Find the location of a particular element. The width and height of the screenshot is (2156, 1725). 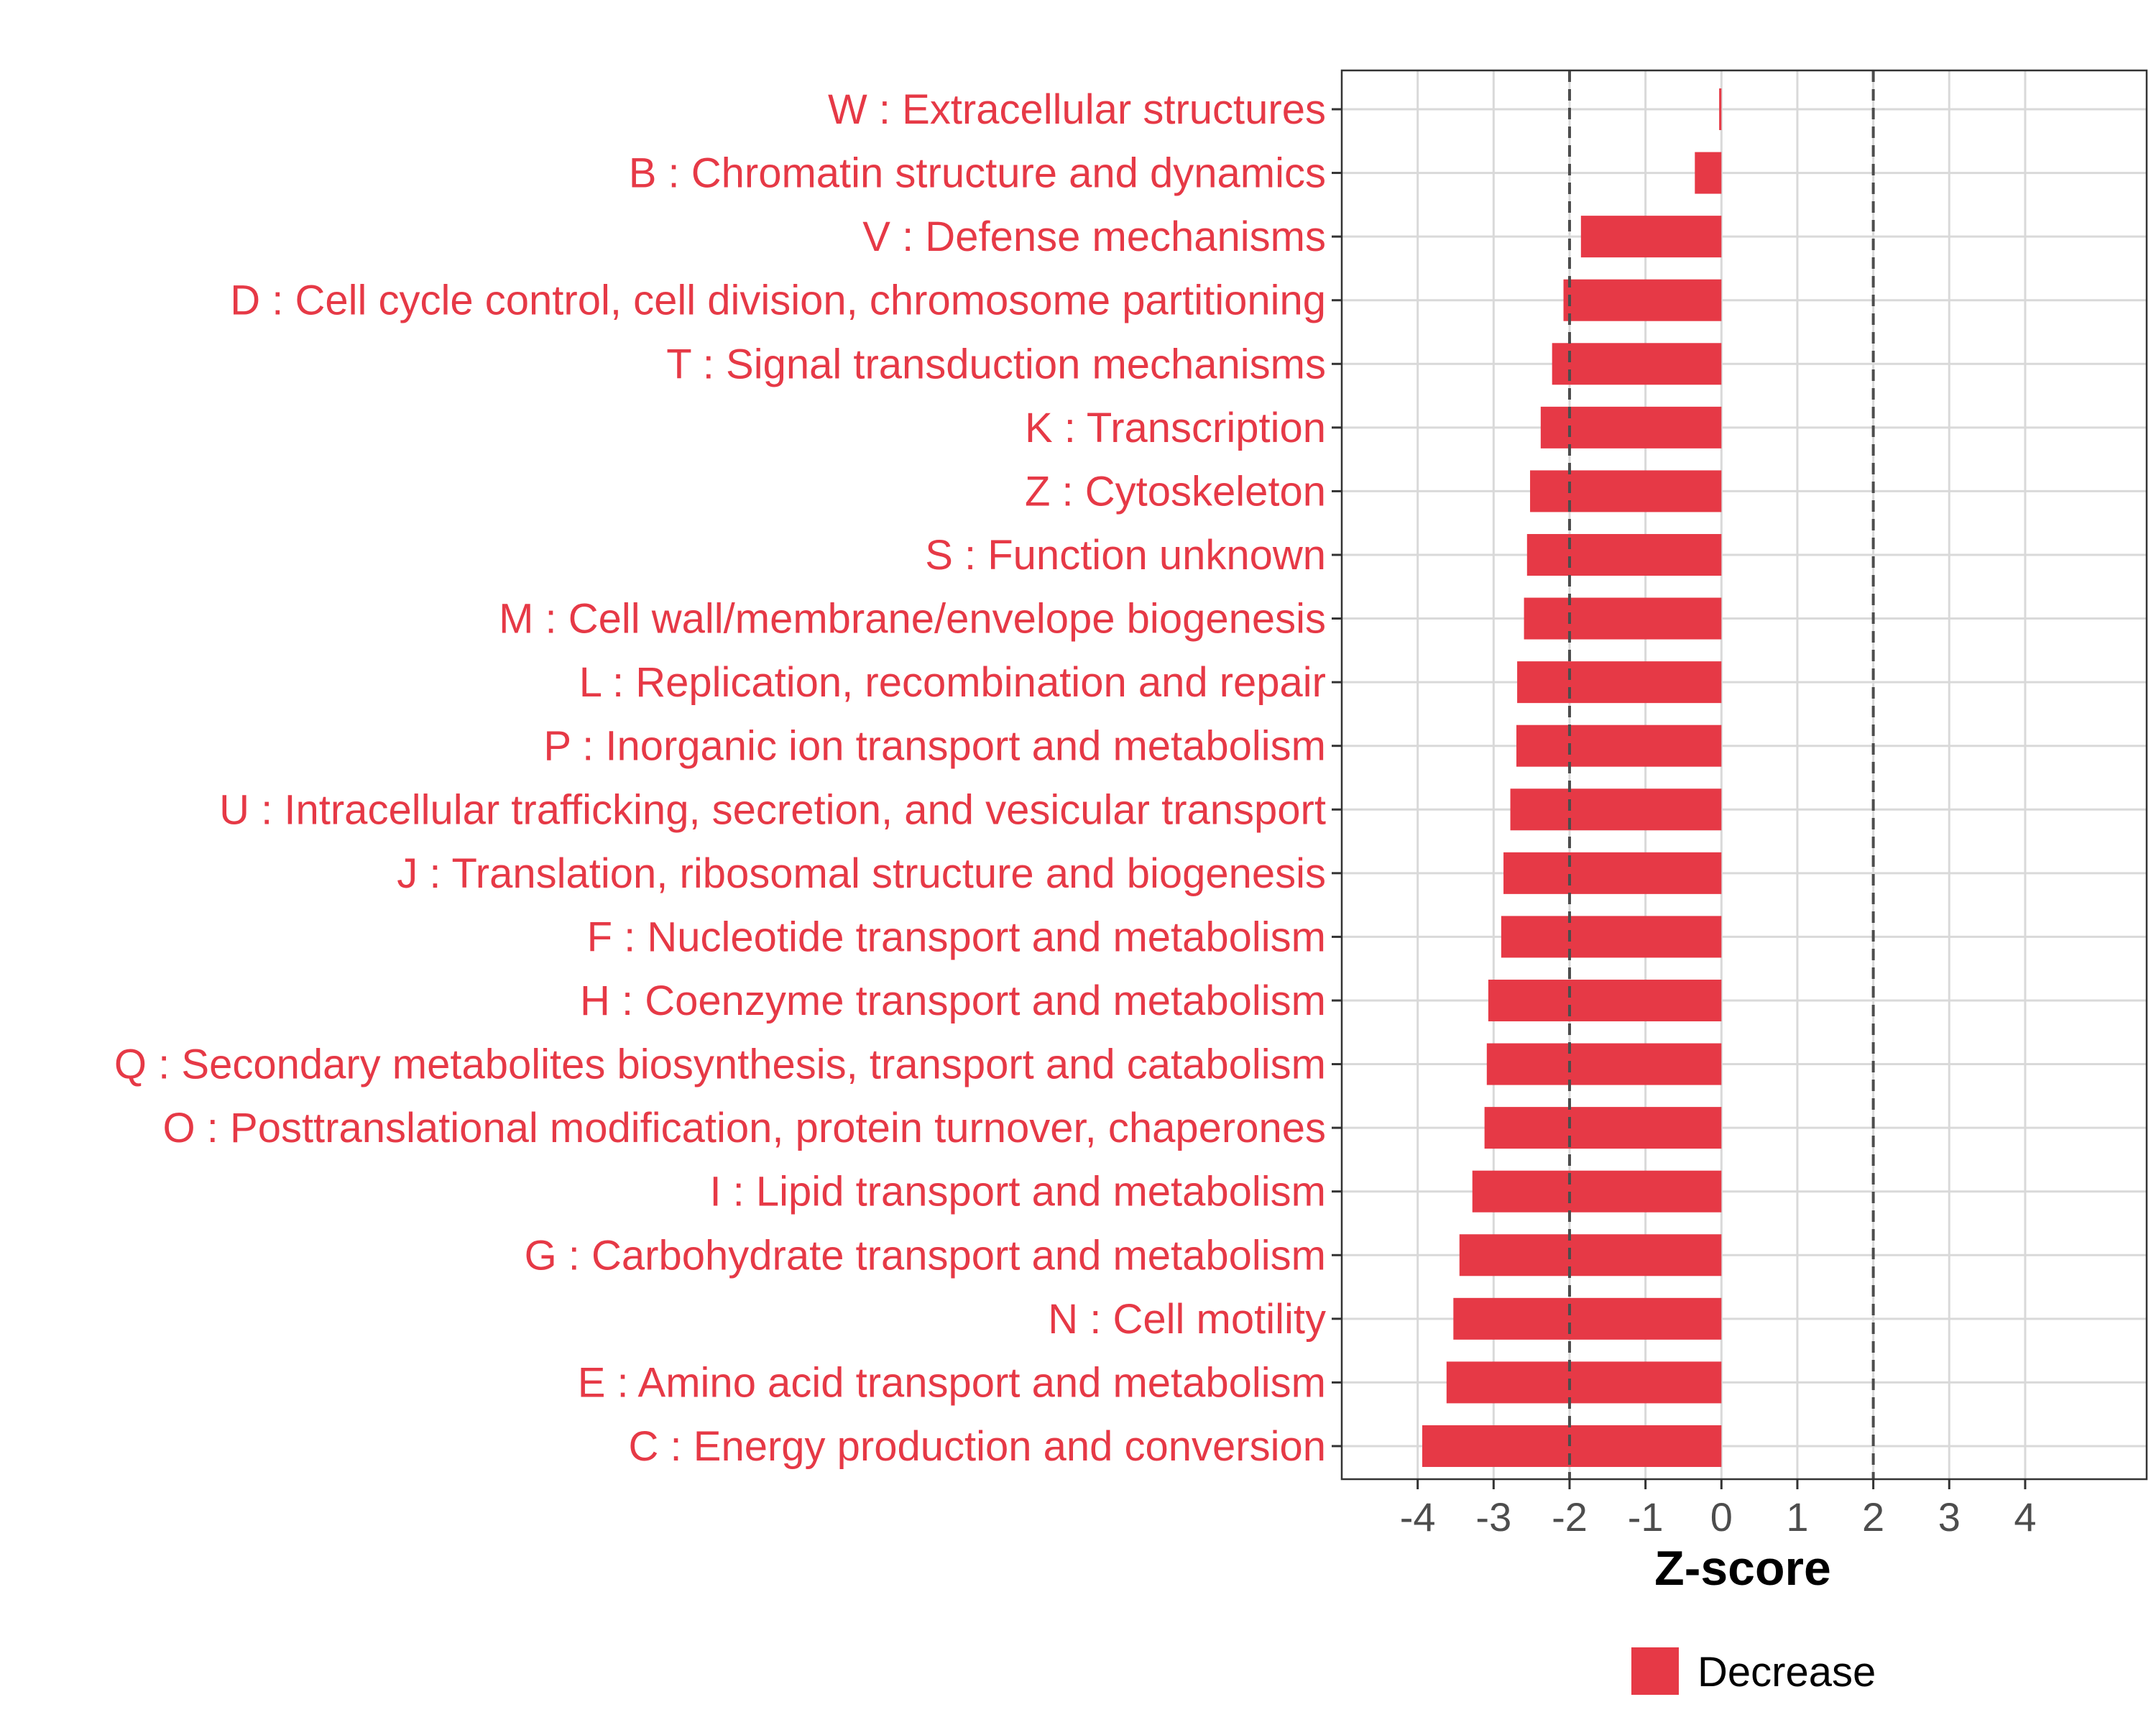

category-label: B : Chromatin structure and dynamics is located at coordinates (977, 173).